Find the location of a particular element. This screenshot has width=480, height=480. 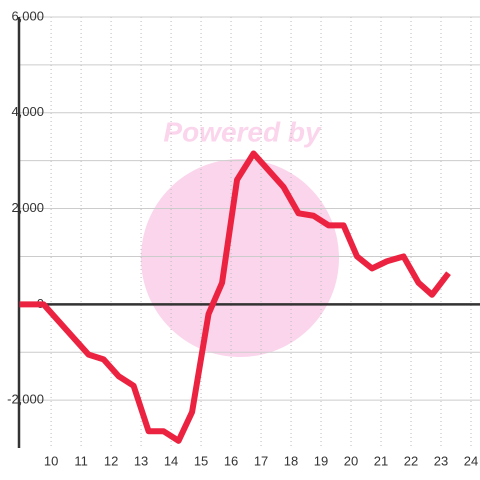

x-tick-label: 18 is located at coordinates (291, 460).